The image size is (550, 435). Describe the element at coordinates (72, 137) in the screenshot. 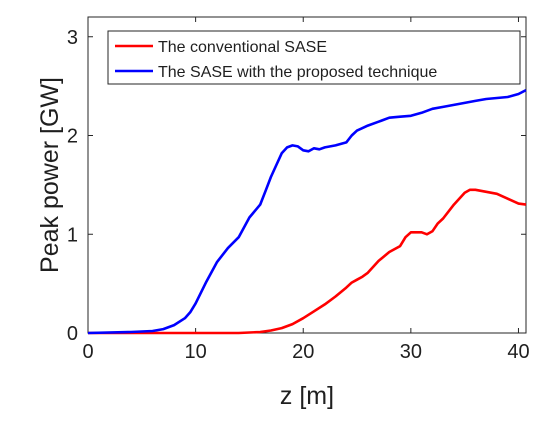

I see `y-tick-label: 2` at that location.